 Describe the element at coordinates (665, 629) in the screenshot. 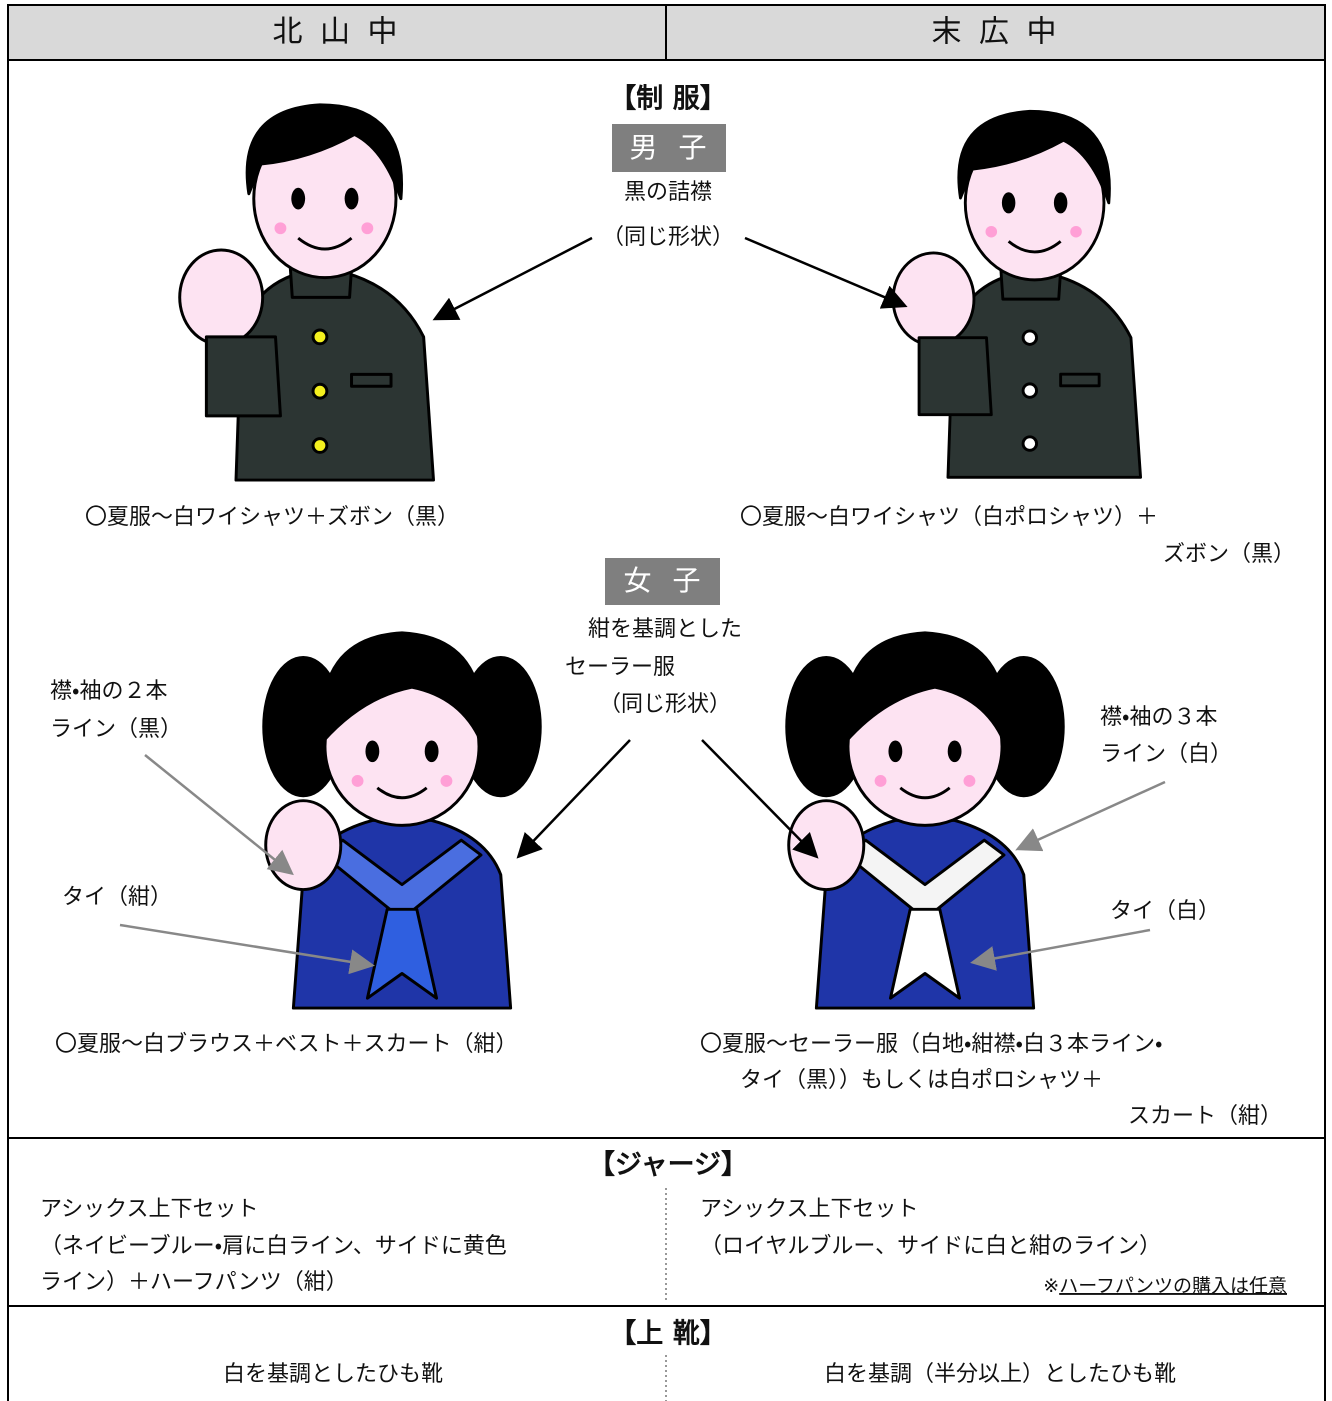

I see `common-text: 紺を基調とした` at that location.